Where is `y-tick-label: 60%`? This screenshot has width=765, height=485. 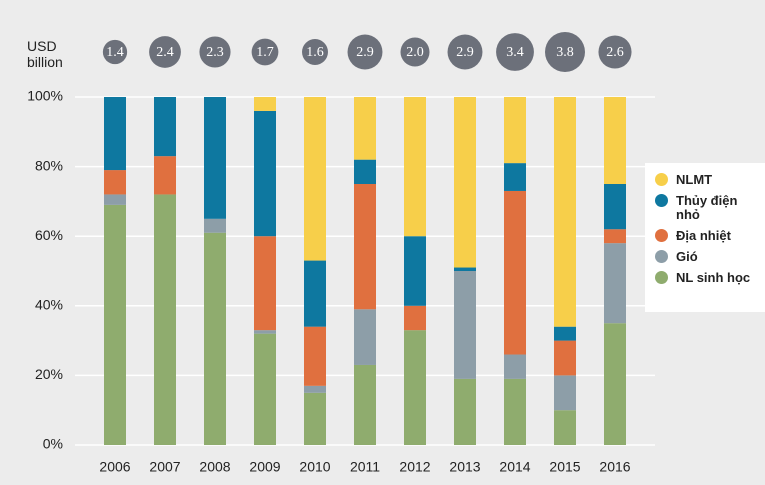
y-tick-label: 60% is located at coordinates (49, 235).